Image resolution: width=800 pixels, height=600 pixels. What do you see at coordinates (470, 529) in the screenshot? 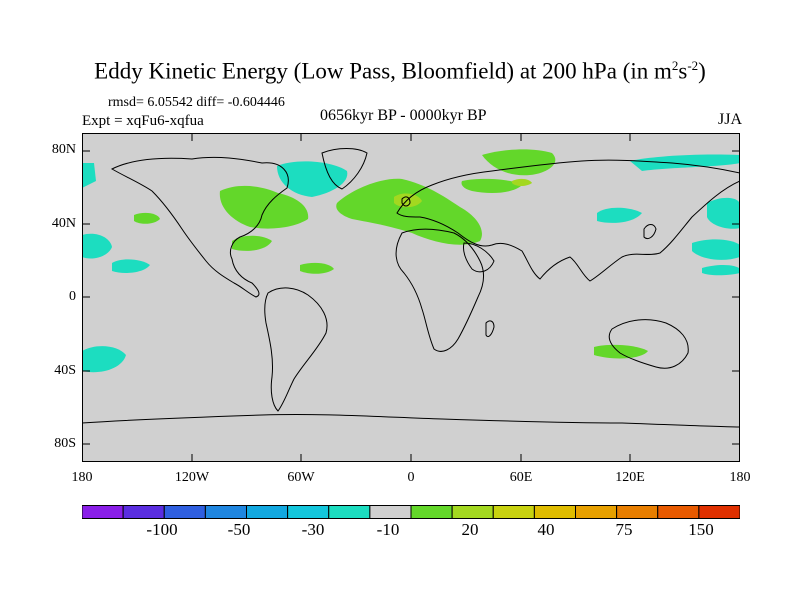
I see `colorbar-label: 20` at bounding box center [470, 529].